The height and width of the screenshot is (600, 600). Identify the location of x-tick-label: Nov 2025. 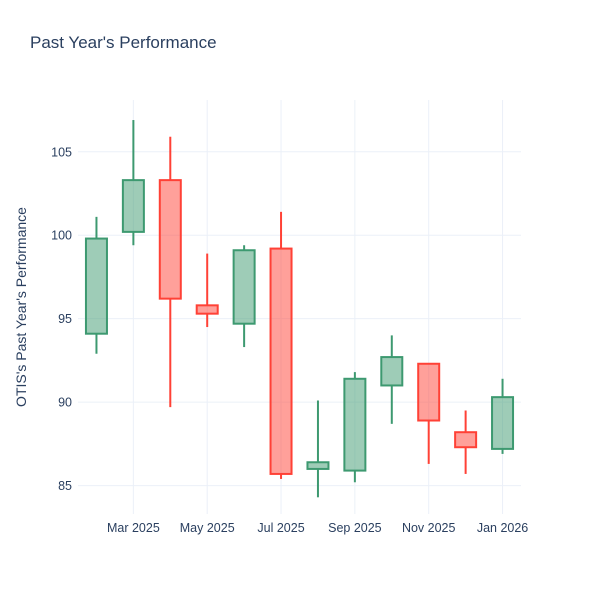
(429, 528).